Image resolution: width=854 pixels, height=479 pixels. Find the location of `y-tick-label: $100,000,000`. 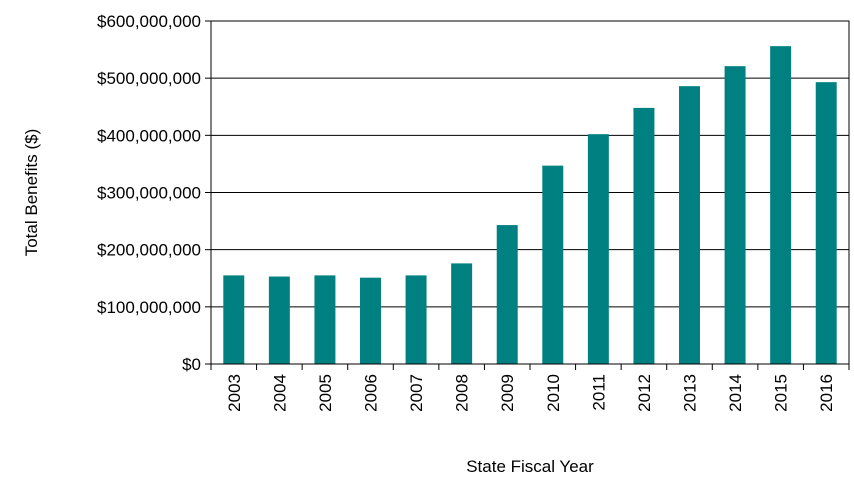

y-tick-label: $100,000,000 is located at coordinates (149, 307).